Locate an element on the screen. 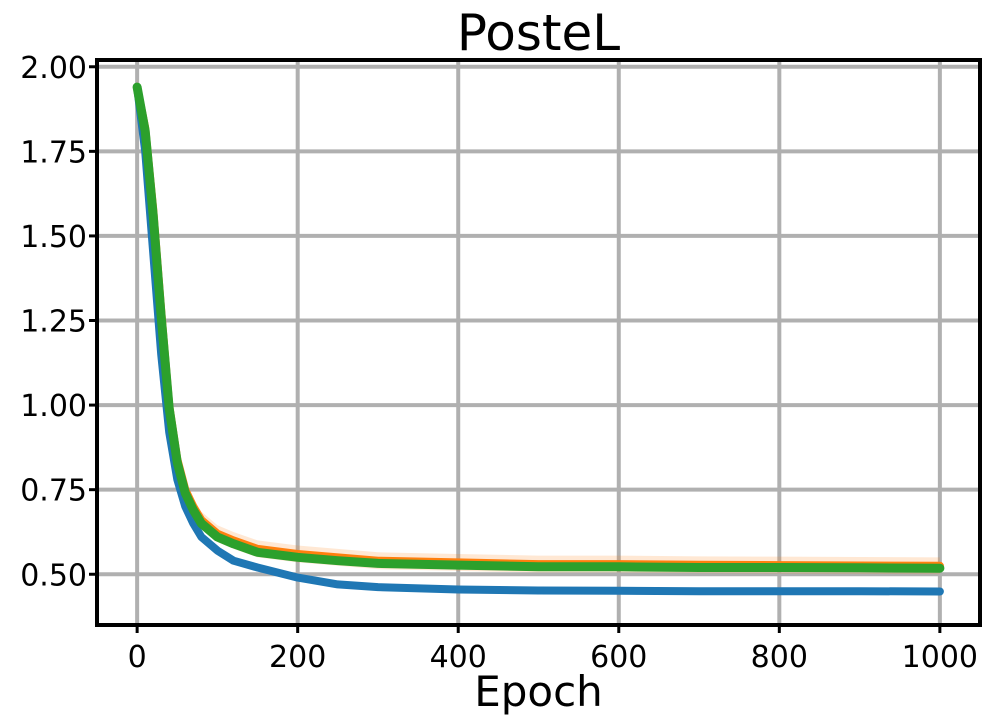  y-tick-label: 1.00 is located at coordinates (53, 406).